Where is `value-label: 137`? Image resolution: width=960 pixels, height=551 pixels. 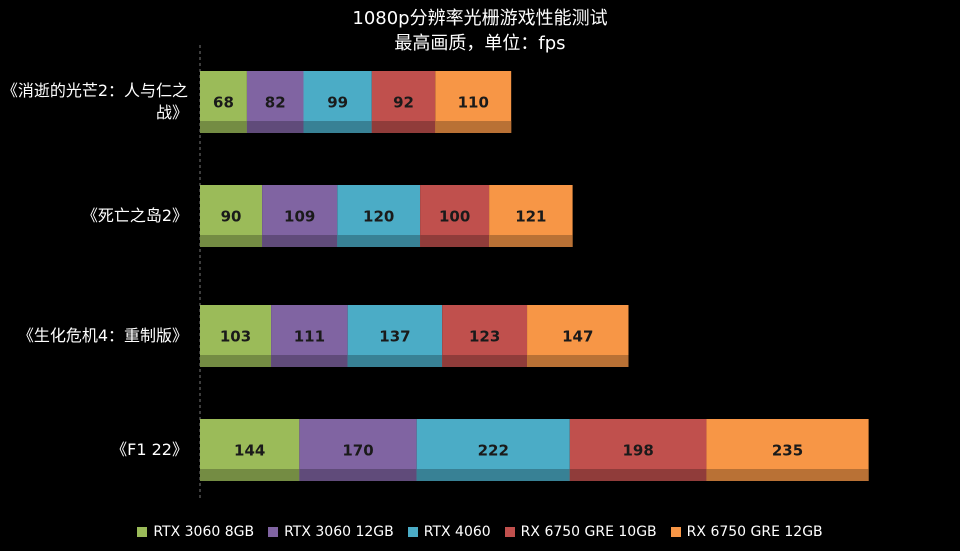 value-label: 137 is located at coordinates (394, 337).